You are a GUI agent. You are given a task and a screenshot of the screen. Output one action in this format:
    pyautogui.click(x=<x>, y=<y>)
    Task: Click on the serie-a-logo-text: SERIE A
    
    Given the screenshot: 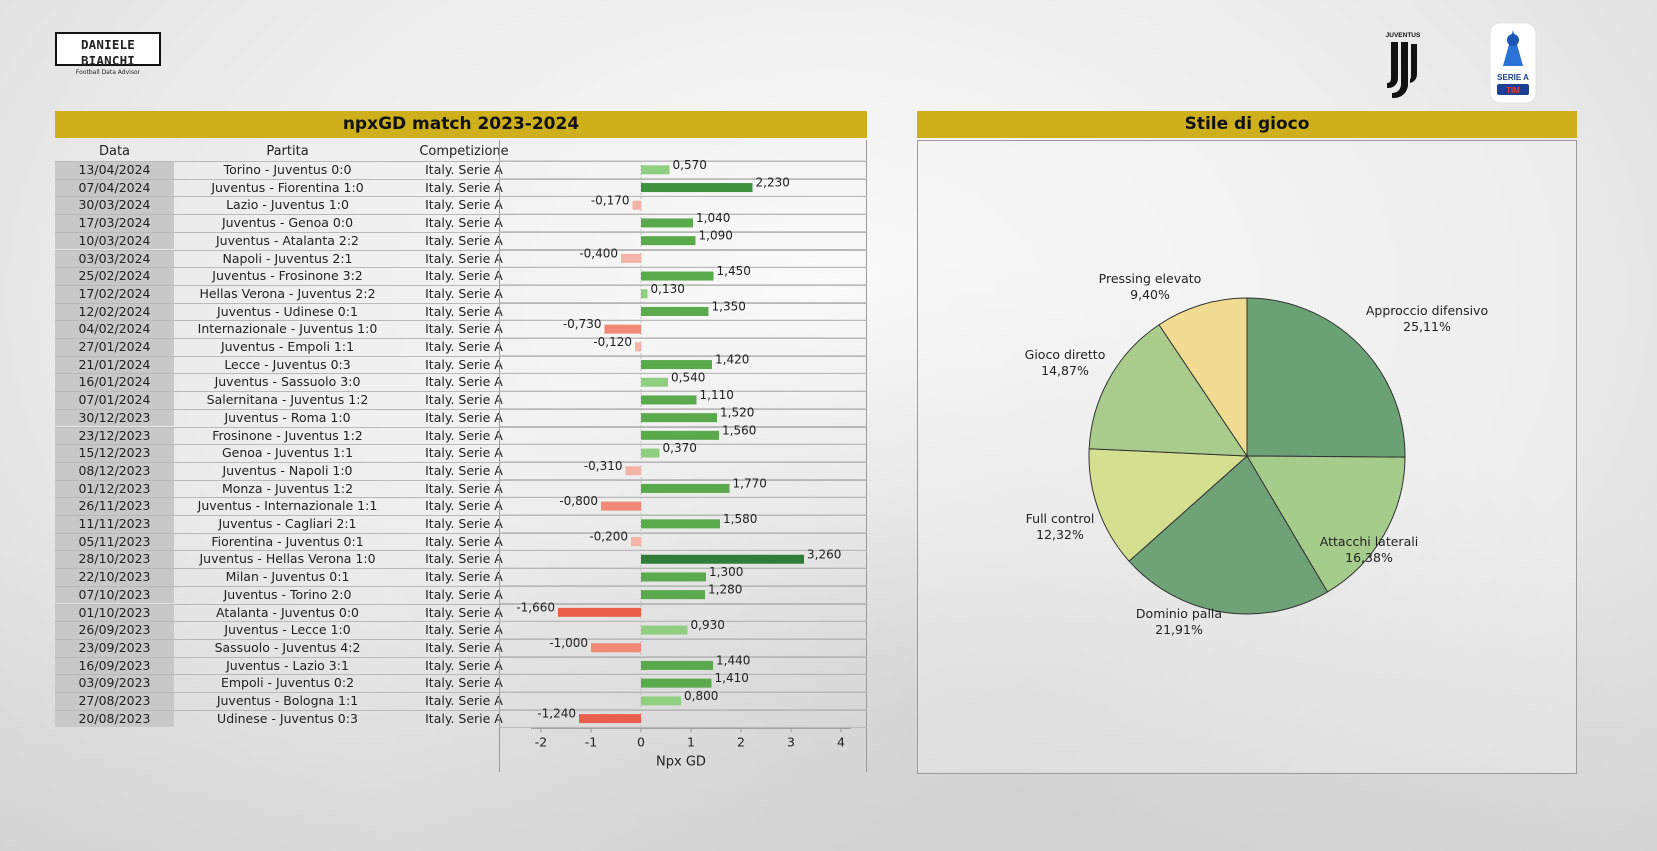 What is the action you would take?
    pyautogui.click(x=1513, y=77)
    